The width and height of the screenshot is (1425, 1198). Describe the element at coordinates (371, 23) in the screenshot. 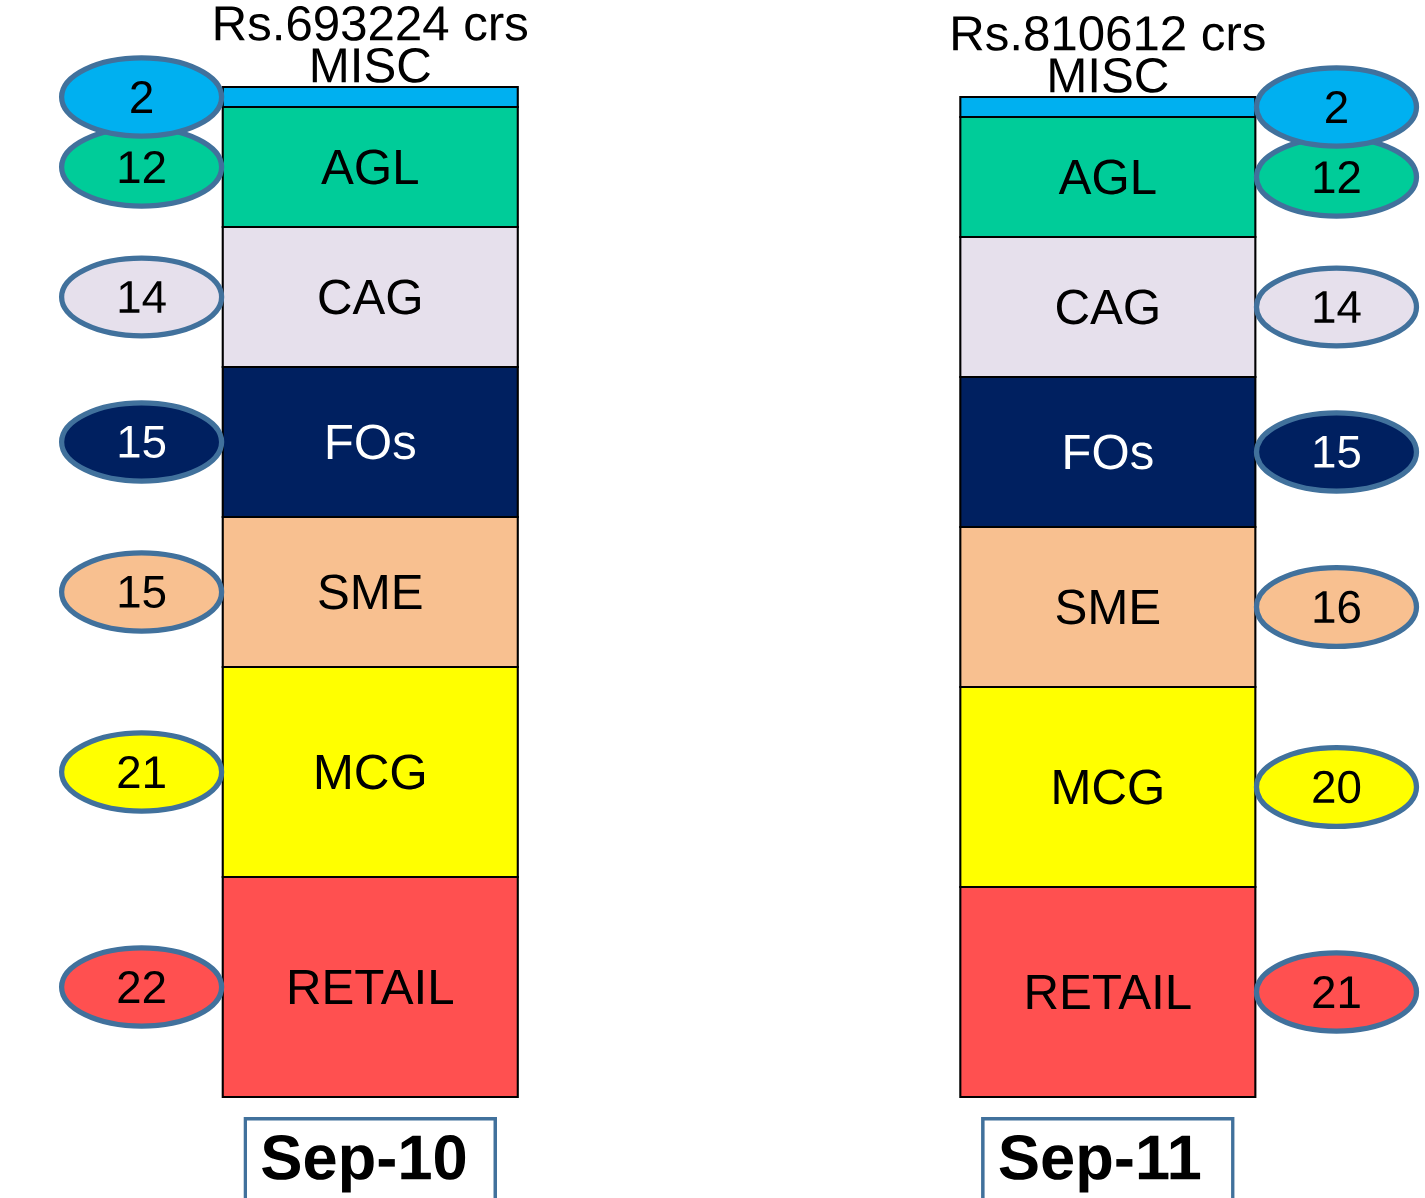

I see `total-label: Rs.693224 crs` at that location.